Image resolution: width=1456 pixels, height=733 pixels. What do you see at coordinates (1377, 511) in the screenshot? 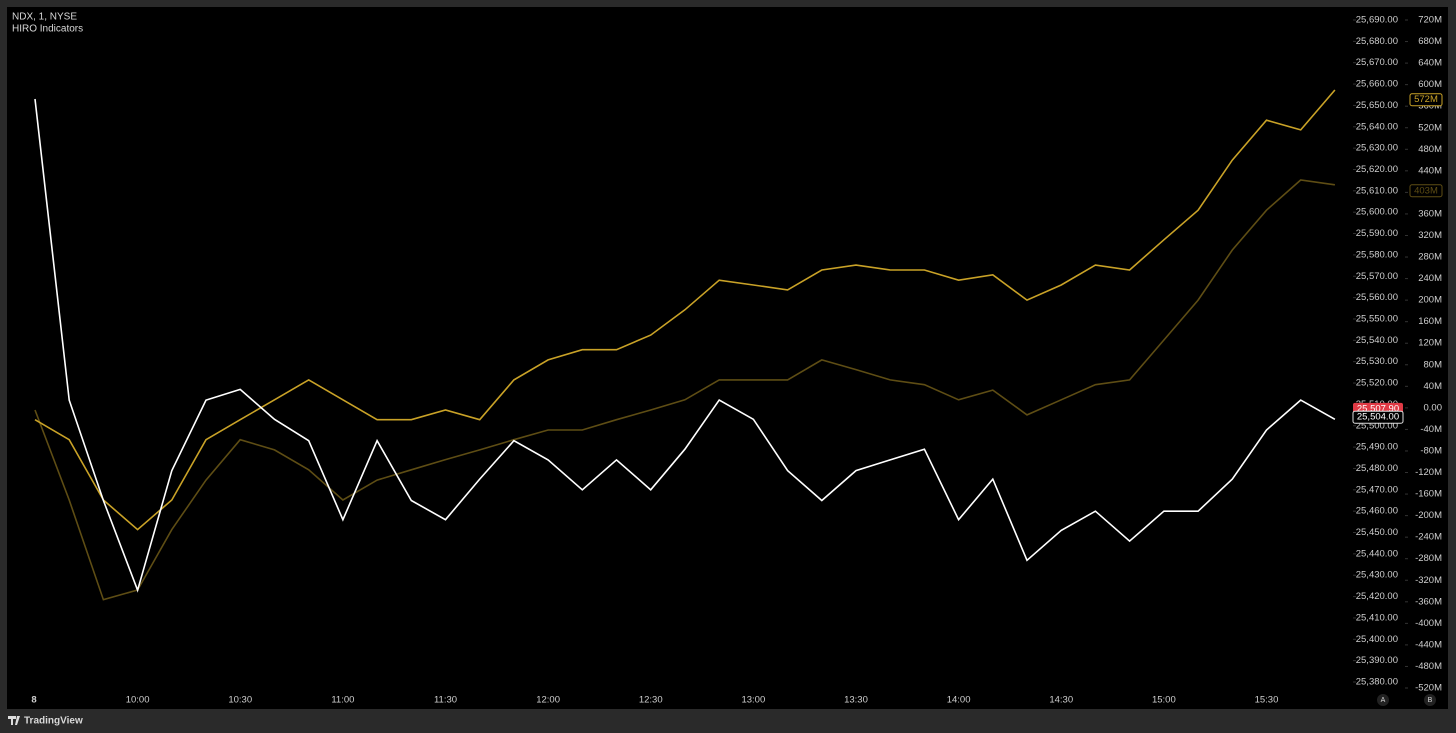
I see `y-tick-label: 25,460.00` at bounding box center [1377, 511].